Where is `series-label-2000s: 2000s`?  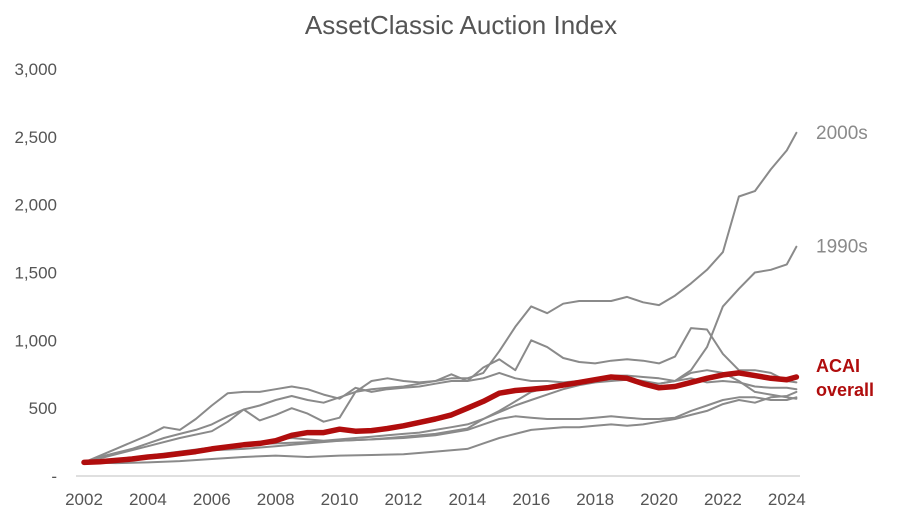
series-label-2000s: 2000s is located at coordinates (842, 133).